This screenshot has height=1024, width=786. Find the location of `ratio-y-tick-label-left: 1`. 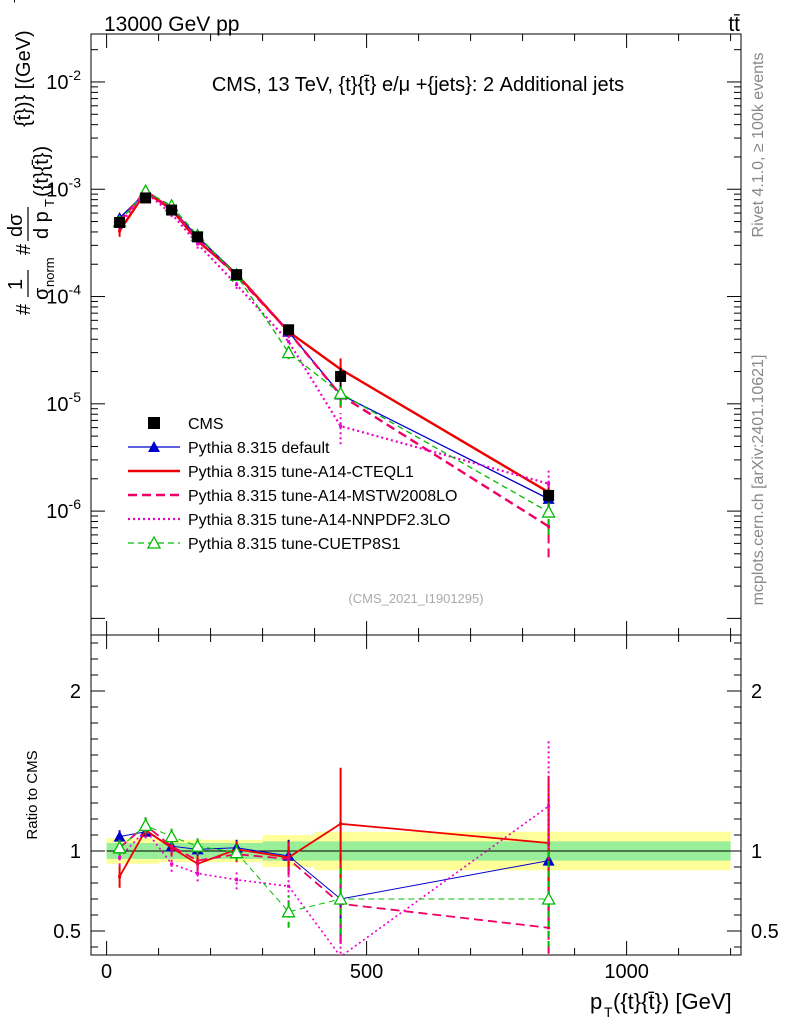

ratio-y-tick-label-left: 1 is located at coordinates (75, 852).